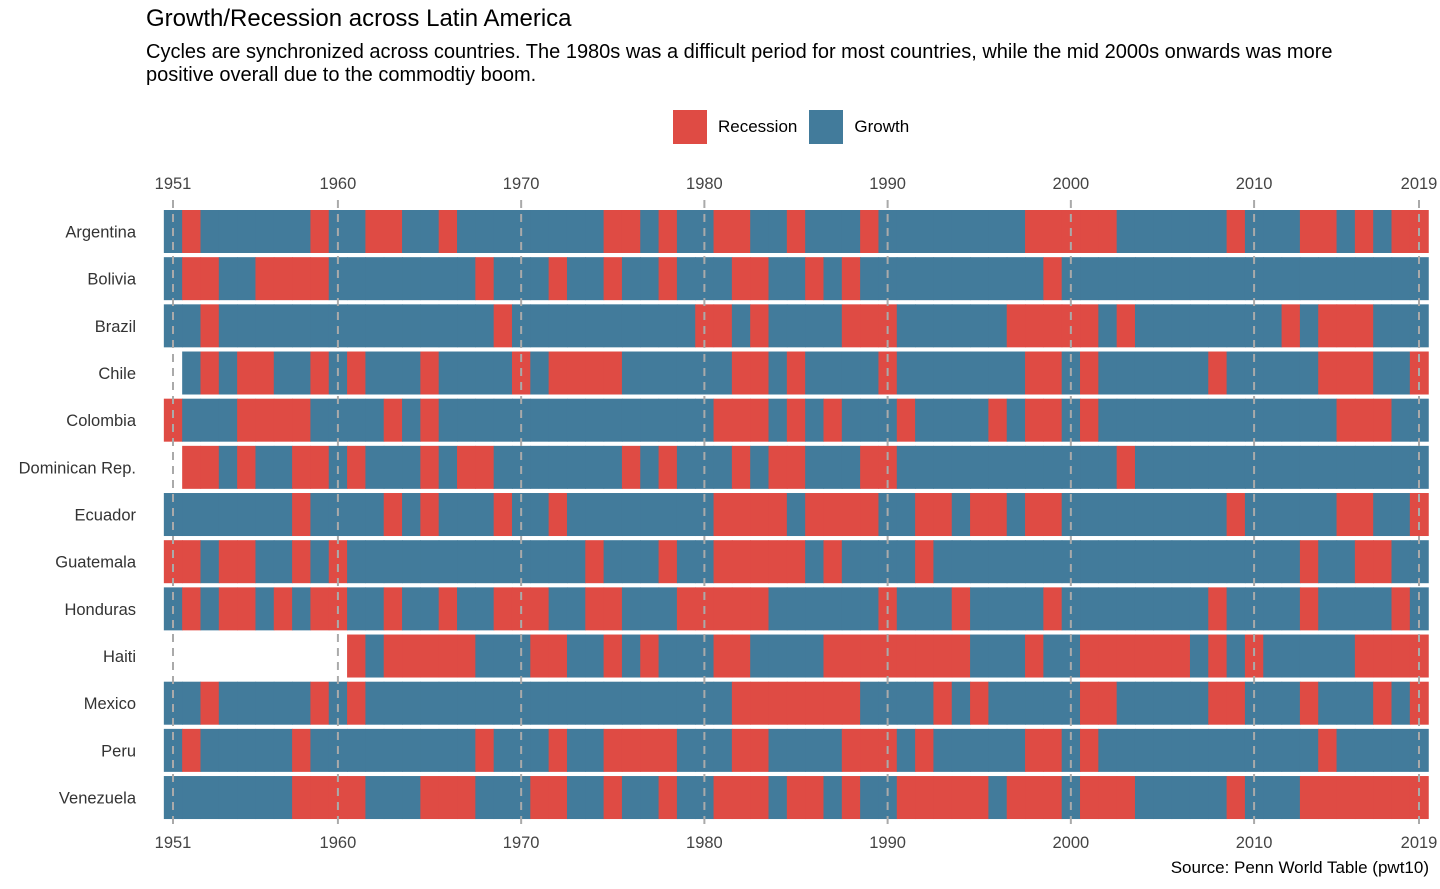  Describe the element at coordinates (797, 127) in the screenshot. I see `legend: Recession Growth` at that location.